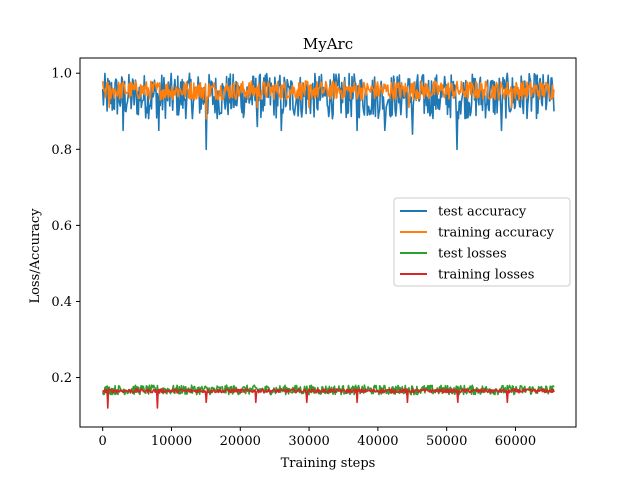 Image resolution: width=640 pixels, height=480 pixels. What do you see at coordinates (328, 463) in the screenshot?
I see `x-axis-label: Training steps` at bounding box center [328, 463].